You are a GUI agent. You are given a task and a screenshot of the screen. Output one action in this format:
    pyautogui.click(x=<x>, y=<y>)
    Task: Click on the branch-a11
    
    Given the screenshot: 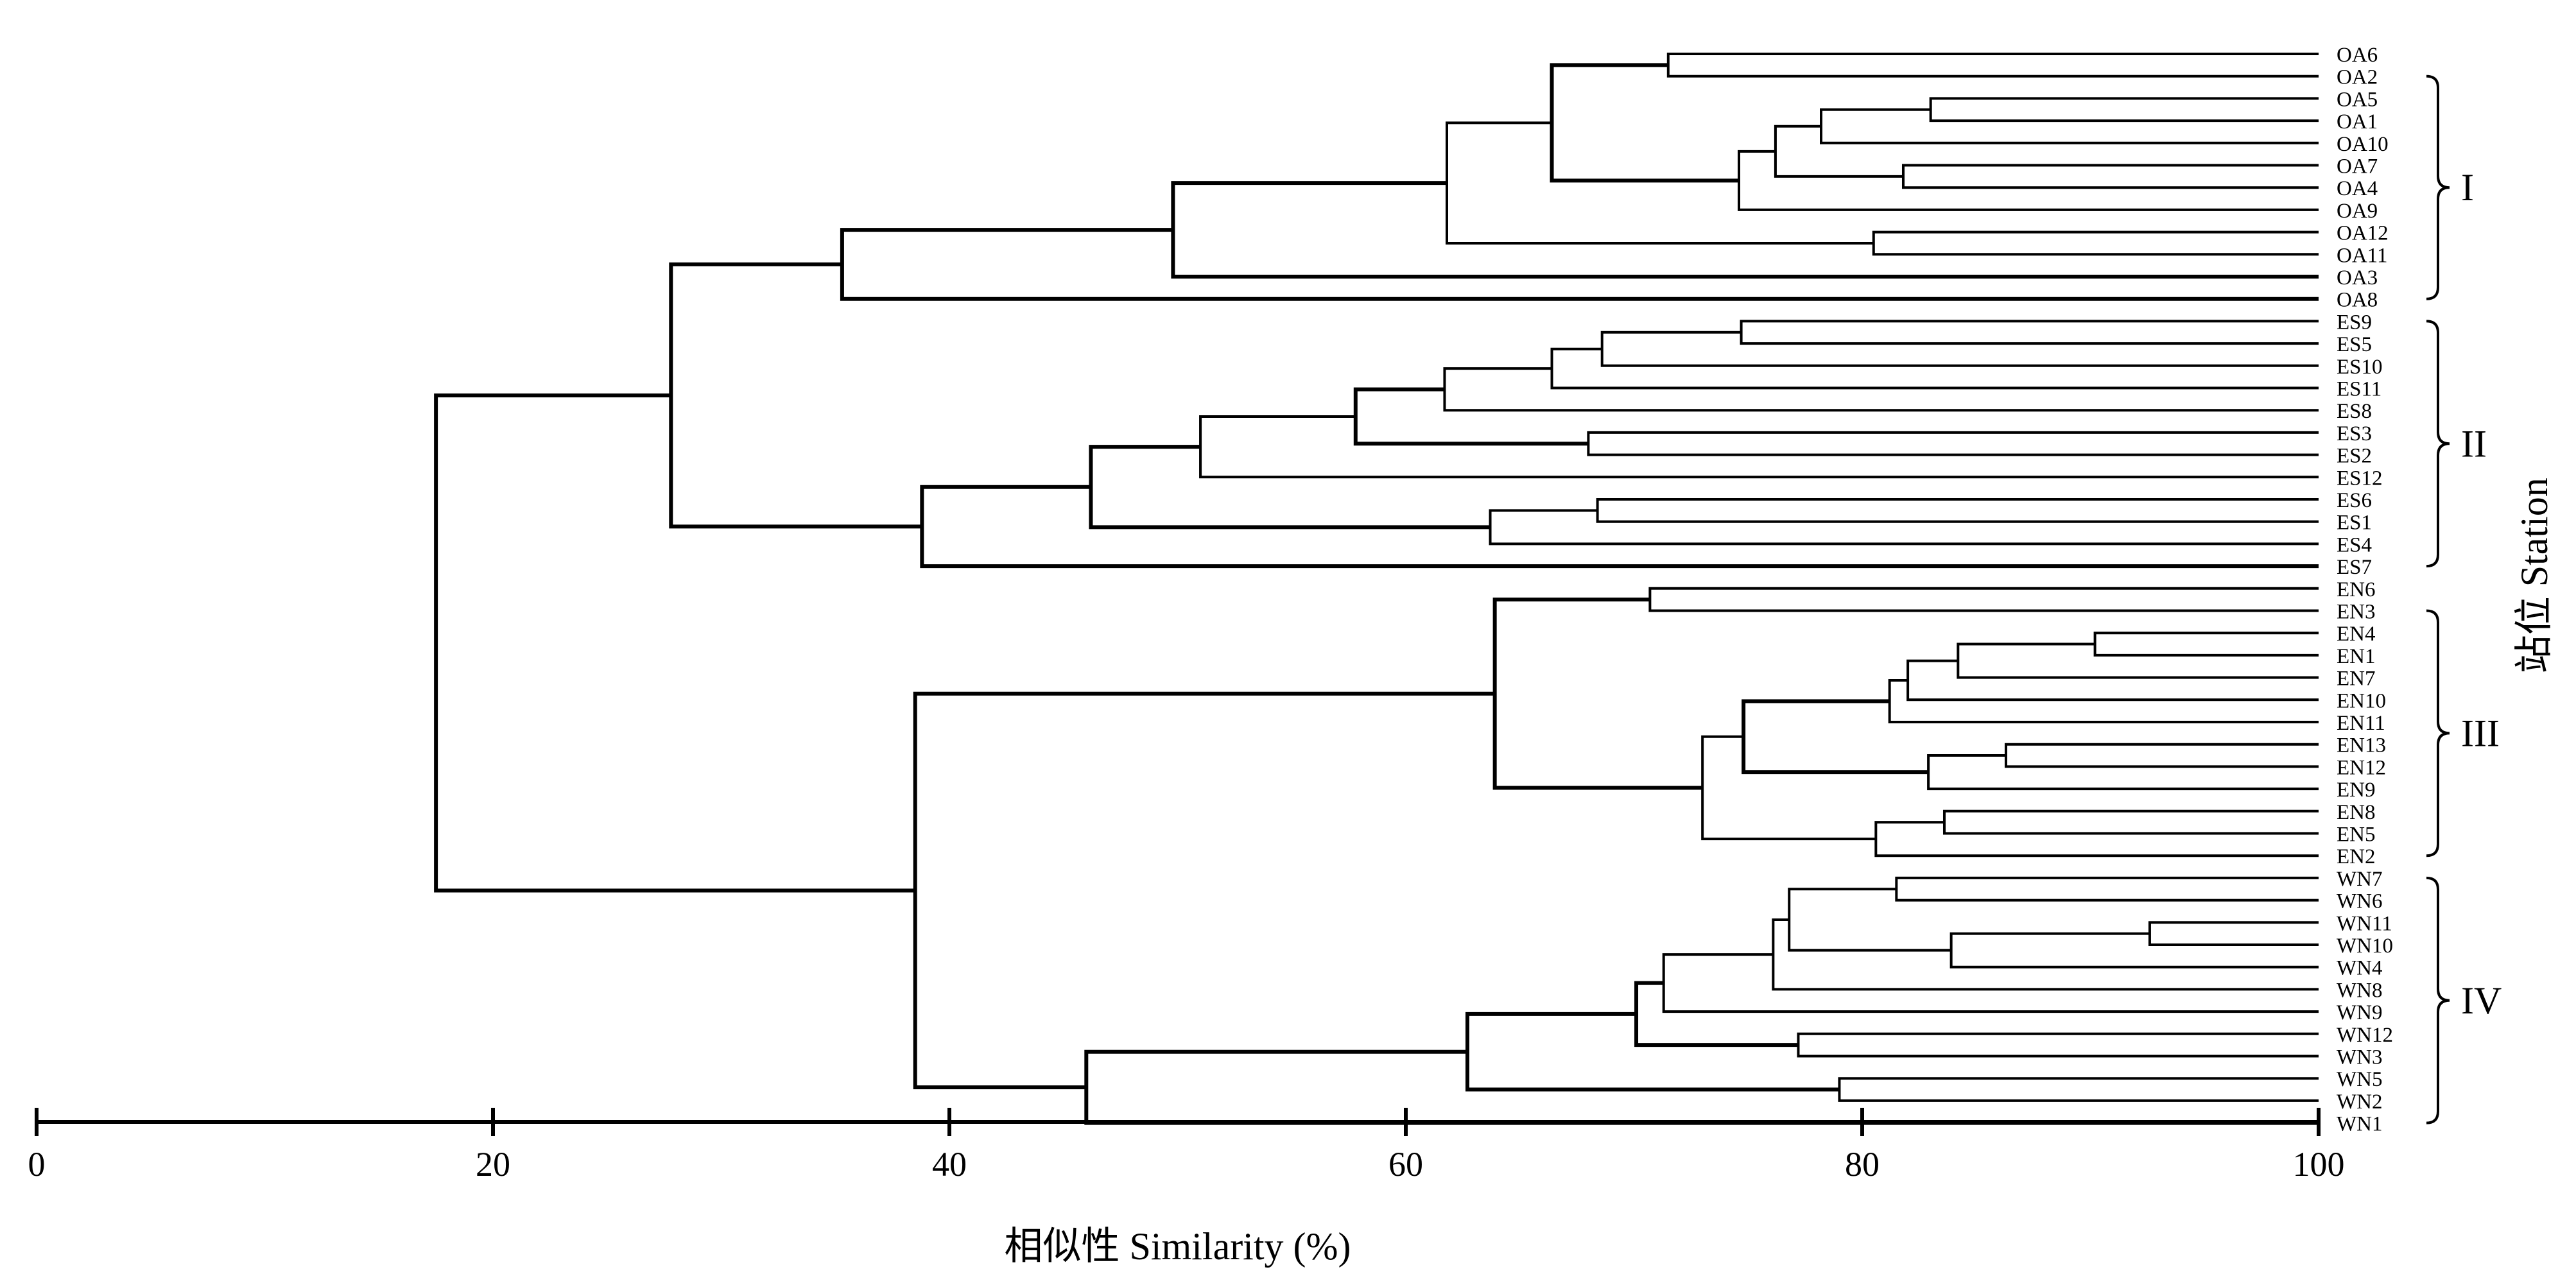 What is the action you would take?
    pyautogui.click(x=1580, y=264)
    